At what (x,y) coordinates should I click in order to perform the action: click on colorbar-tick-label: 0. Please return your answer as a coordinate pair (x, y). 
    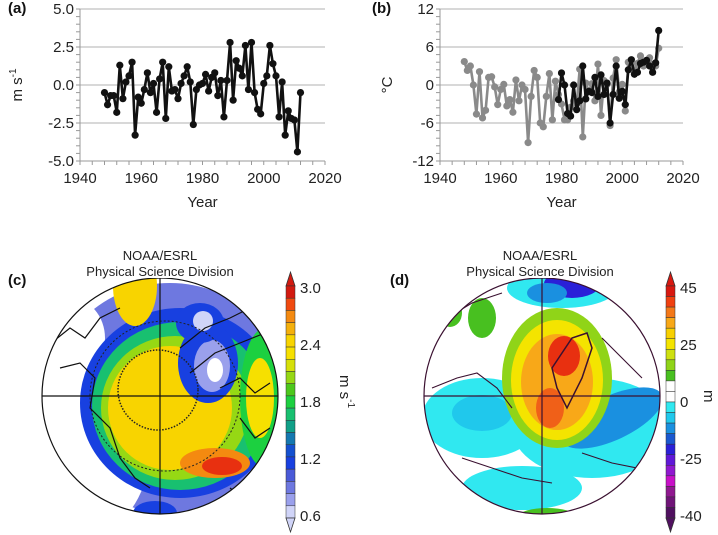
    Looking at the image, I should click on (684, 402).